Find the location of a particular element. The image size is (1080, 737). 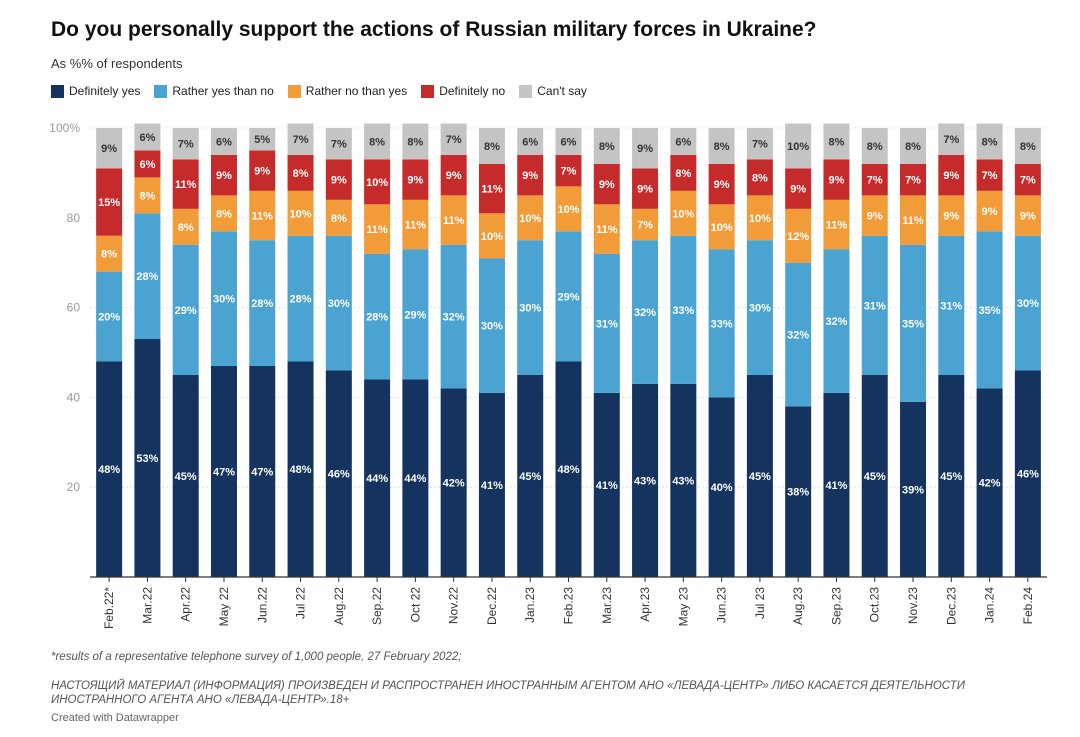

x-tick-label: Dec.22 is located at coordinates (492, 606).